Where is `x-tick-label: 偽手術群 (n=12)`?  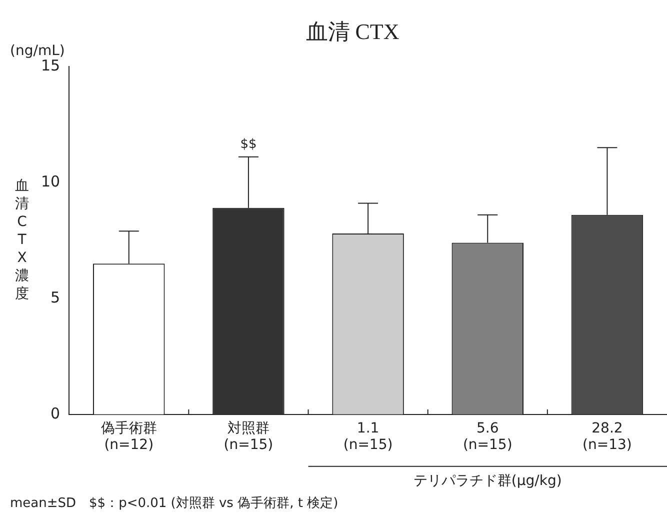 x-tick-label: 偽手術群 (n=12) is located at coordinates (128, 437).